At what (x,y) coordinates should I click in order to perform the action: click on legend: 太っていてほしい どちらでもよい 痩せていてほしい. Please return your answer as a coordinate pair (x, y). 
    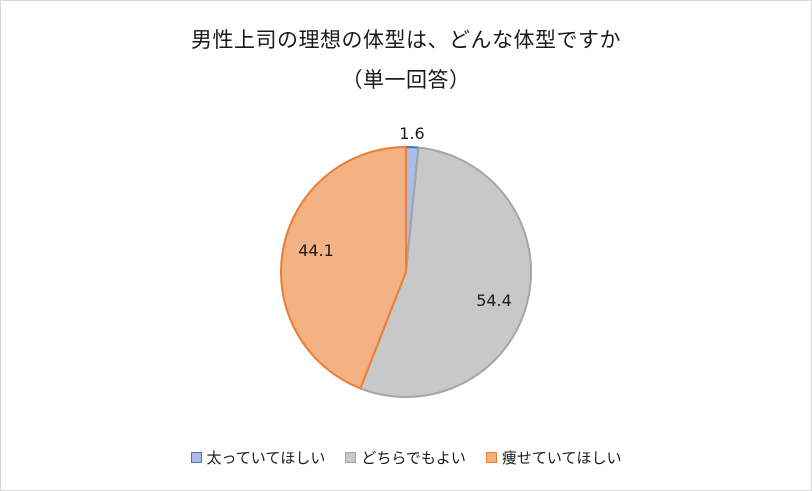
    Looking at the image, I should click on (406, 457).